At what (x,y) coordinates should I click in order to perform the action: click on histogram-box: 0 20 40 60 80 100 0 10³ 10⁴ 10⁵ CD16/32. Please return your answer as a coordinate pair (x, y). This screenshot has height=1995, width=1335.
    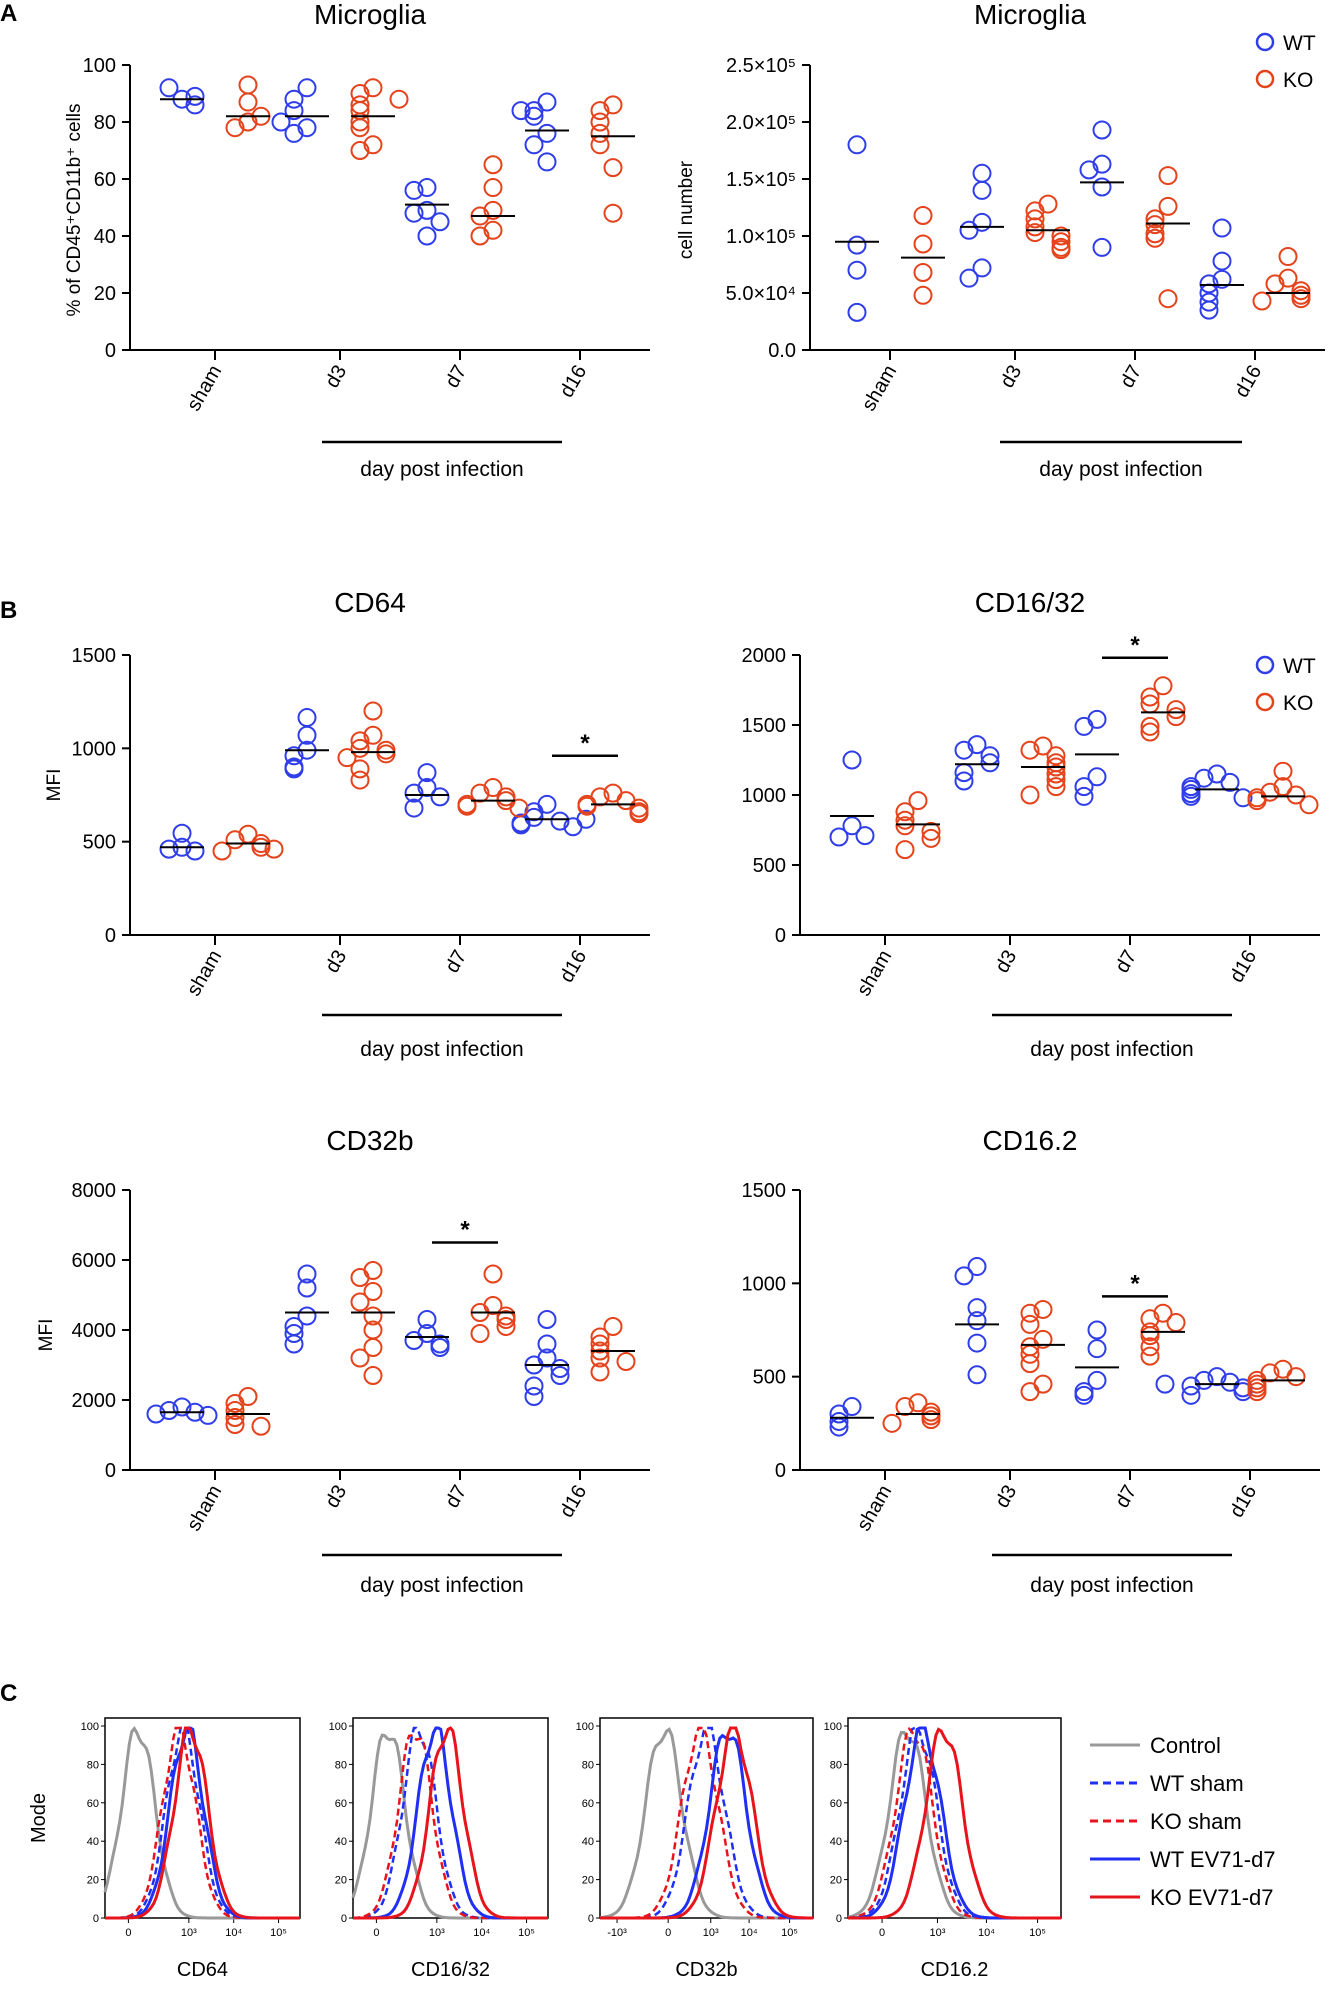
    Looking at the image, I should click on (439, 1849).